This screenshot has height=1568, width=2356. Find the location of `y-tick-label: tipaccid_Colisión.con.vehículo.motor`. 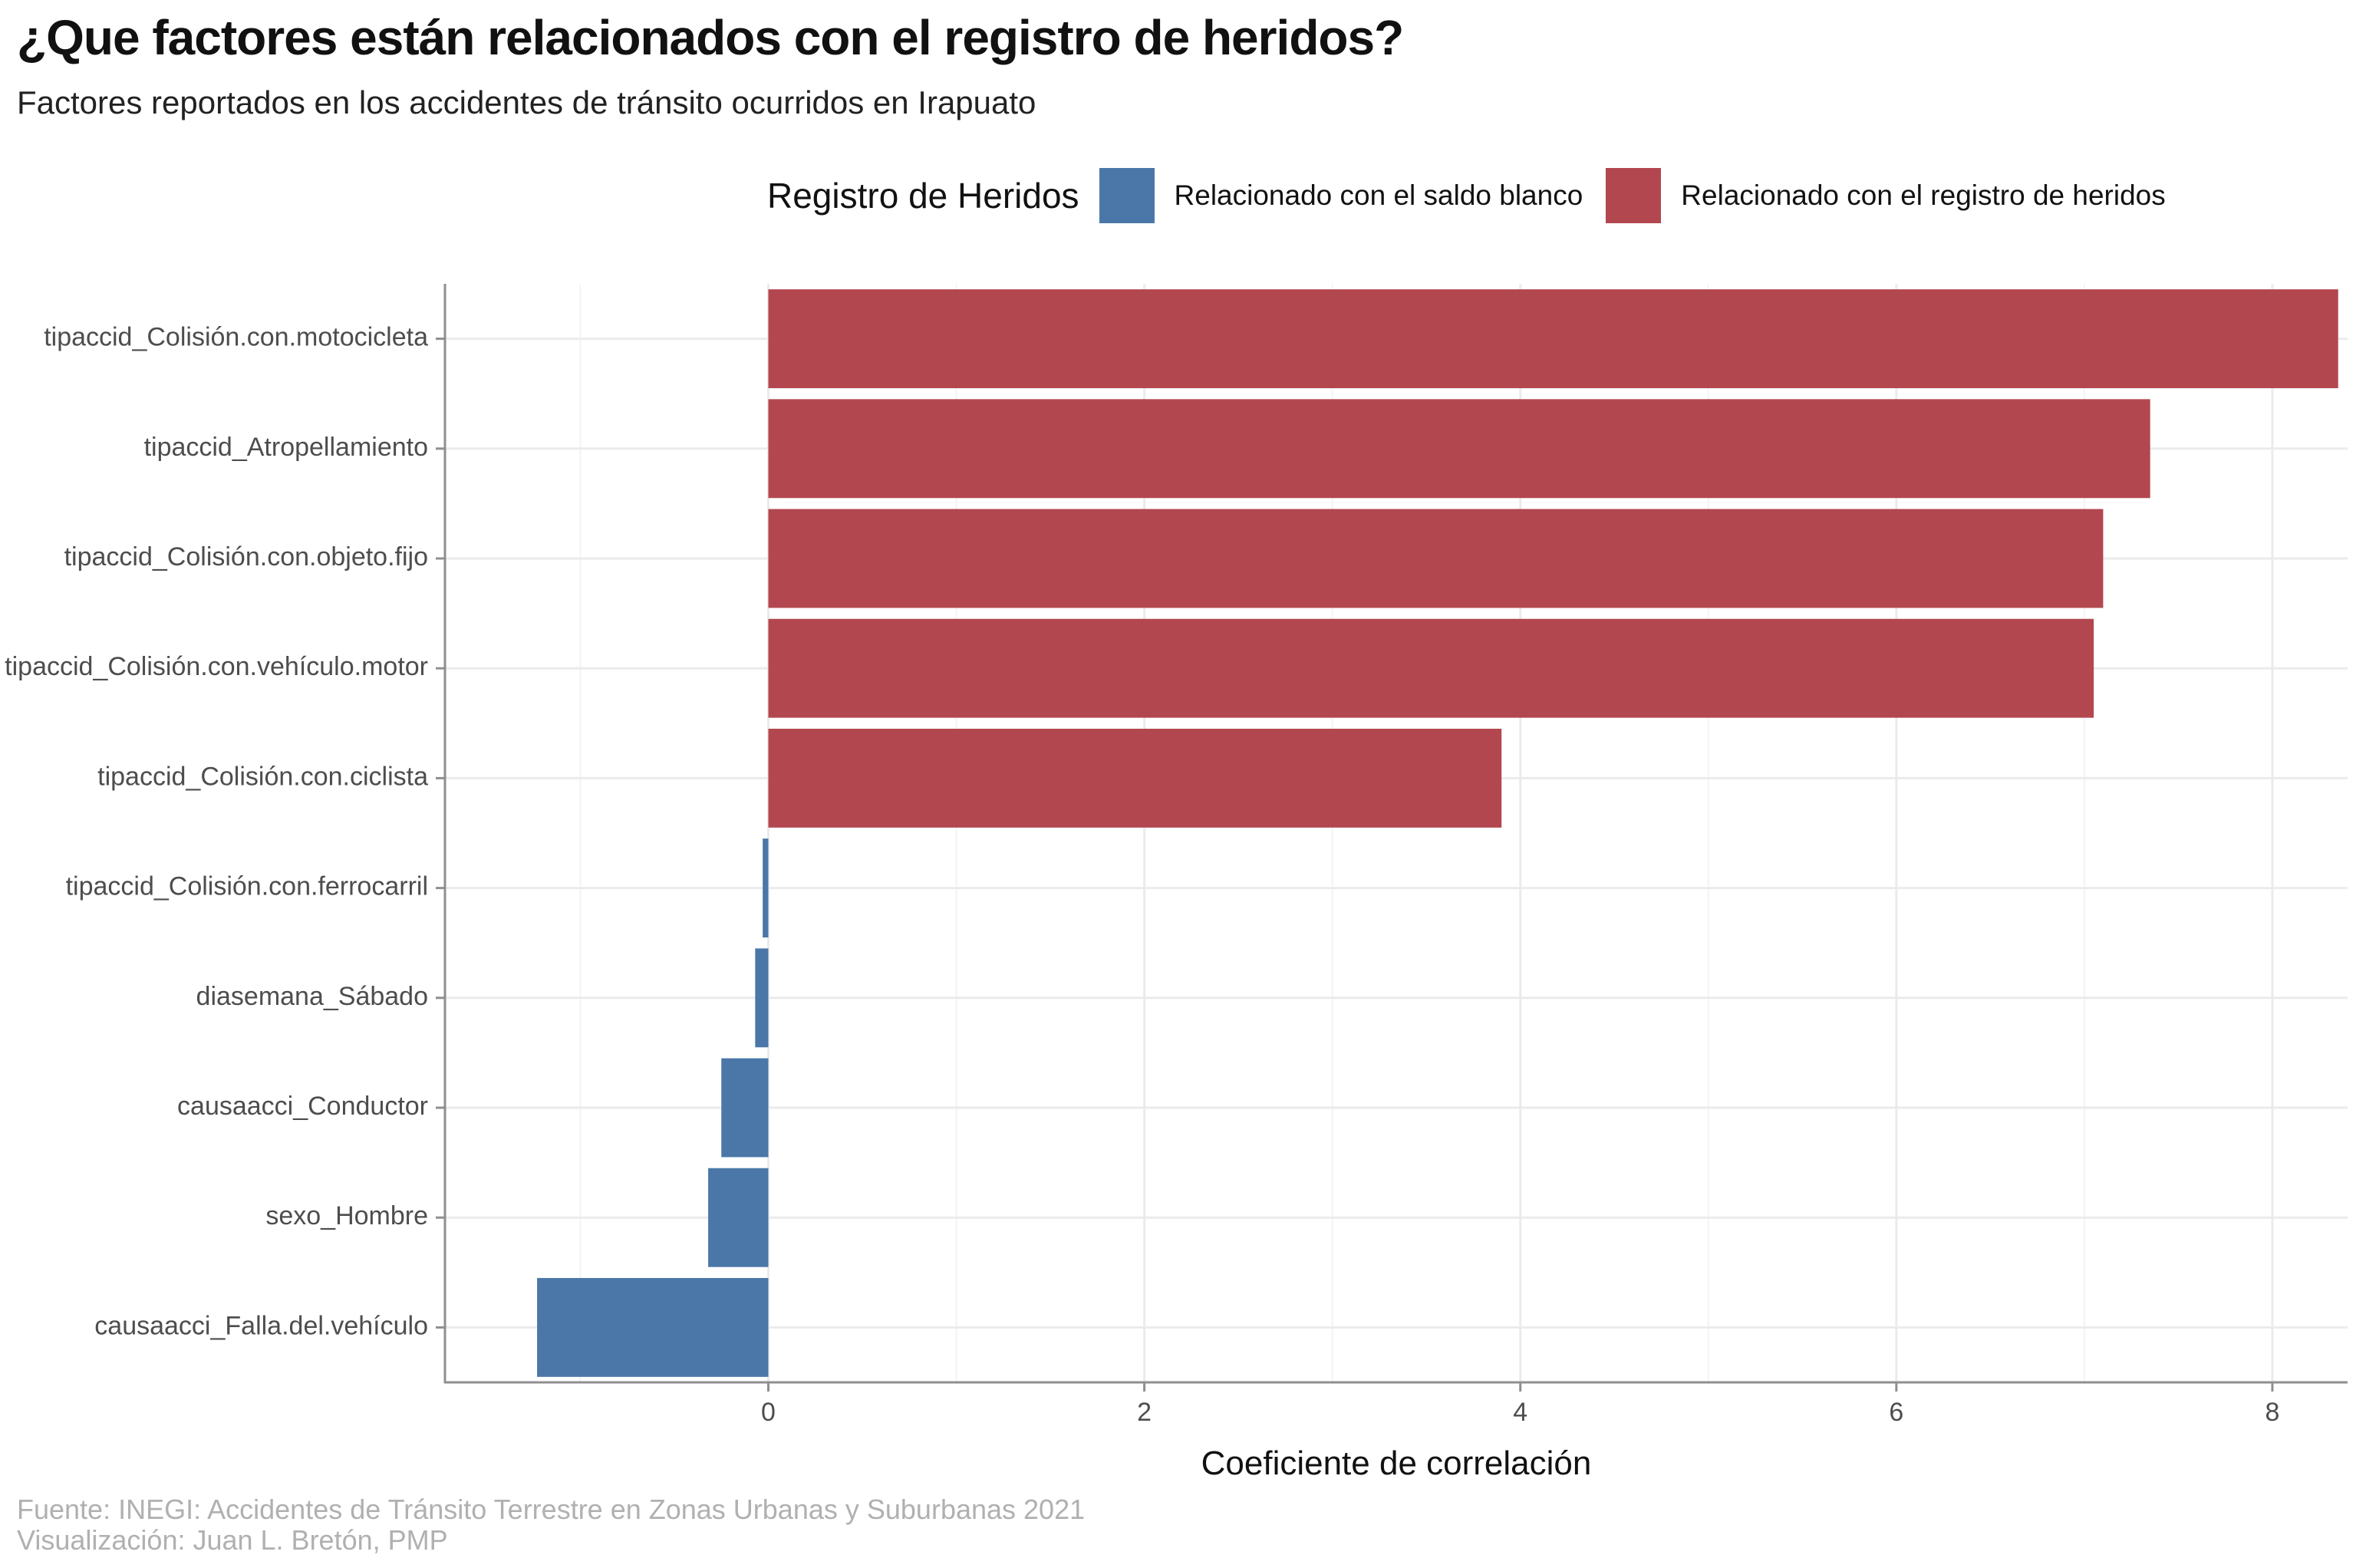

y-tick-label: tipaccid_Colisión.con.vehículo.motor is located at coordinates (216, 666).